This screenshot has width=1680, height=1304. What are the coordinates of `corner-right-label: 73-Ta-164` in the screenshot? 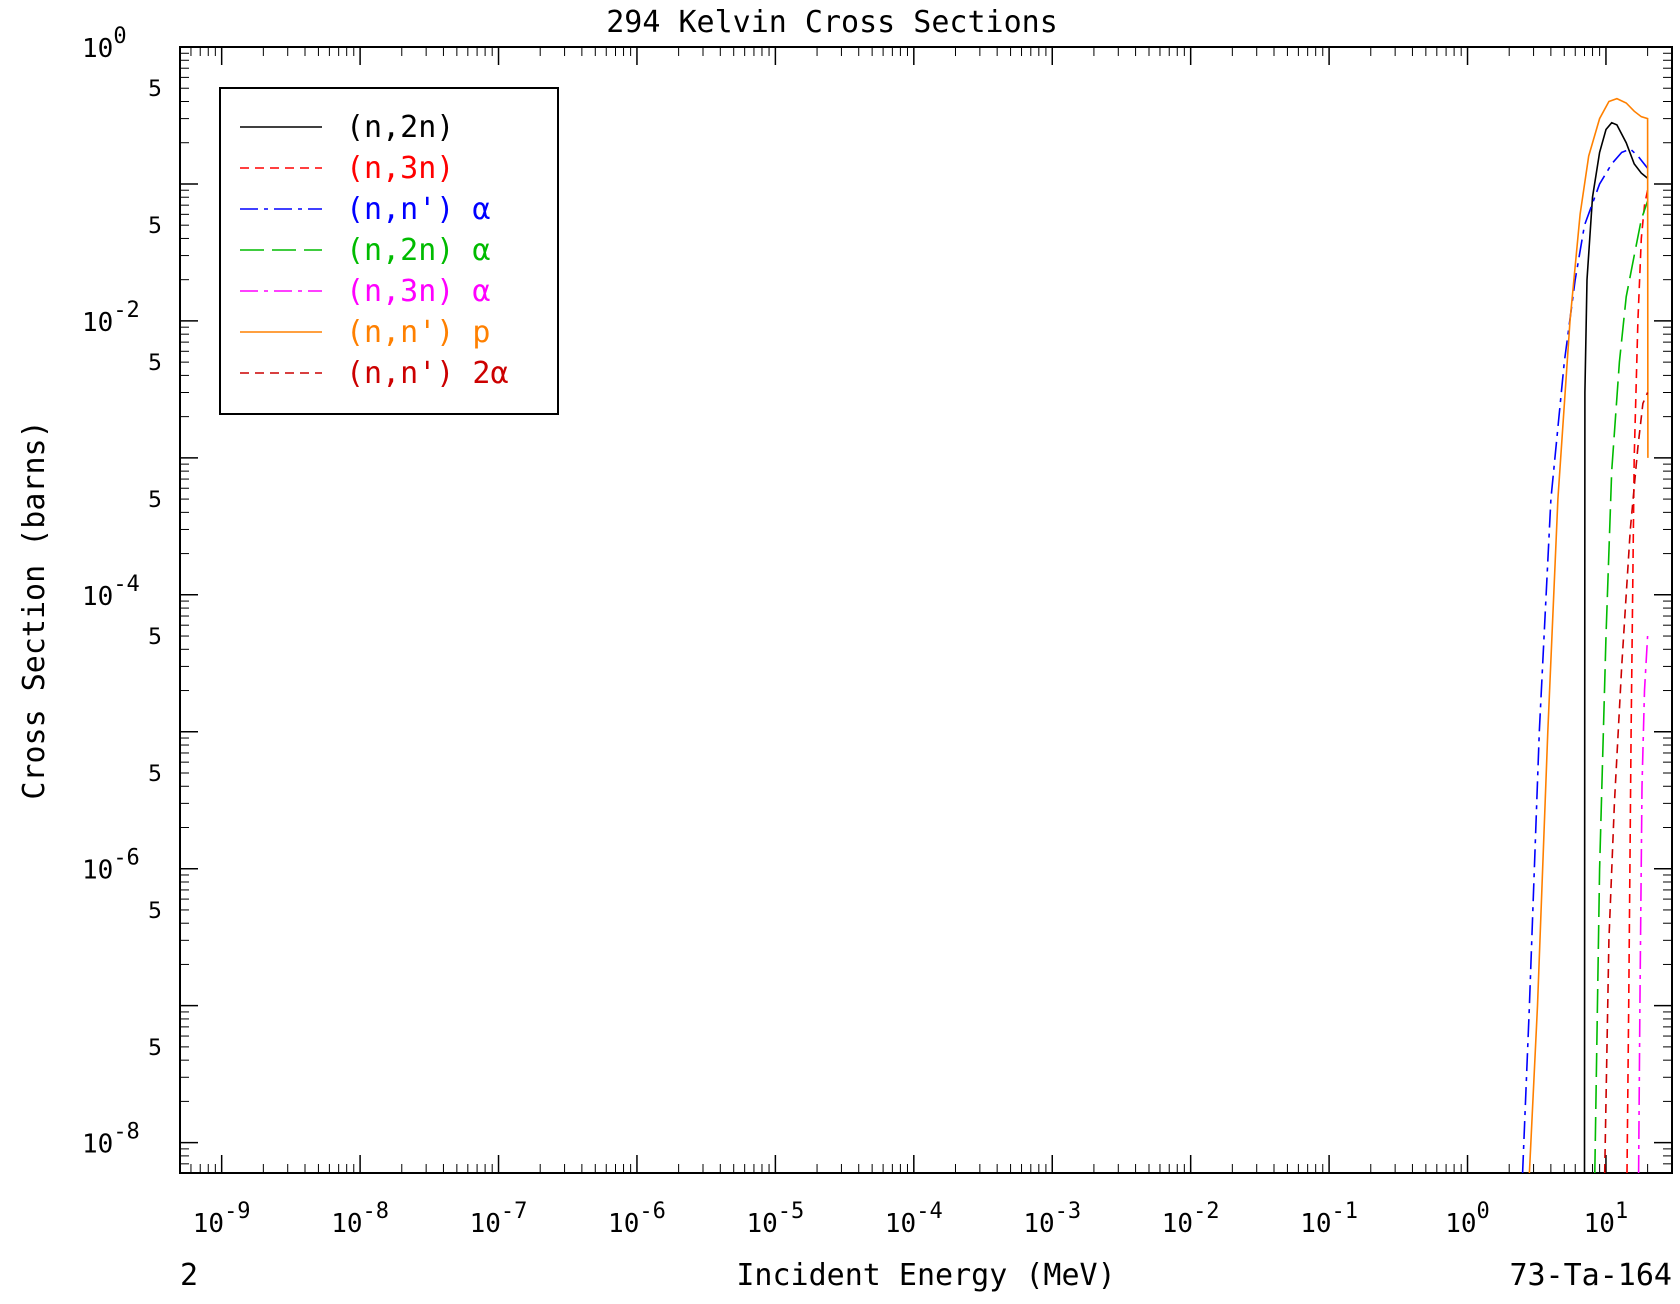 It's located at (1590, 1275).